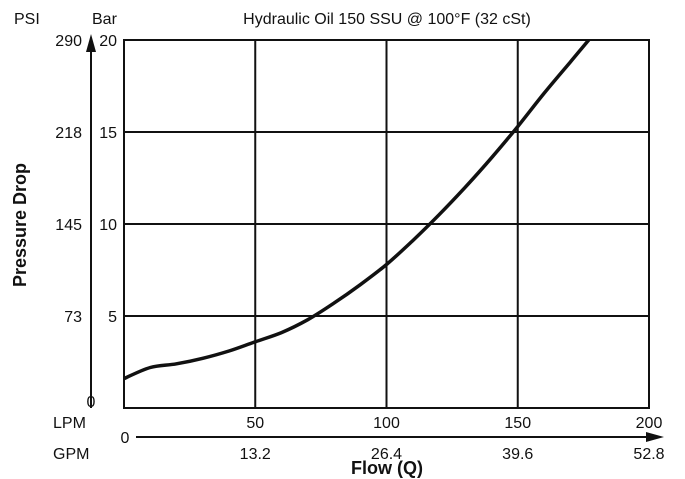  Describe the element at coordinates (386, 454) in the screenshot. I see `x-tick-label-gpm: 26.4` at that location.